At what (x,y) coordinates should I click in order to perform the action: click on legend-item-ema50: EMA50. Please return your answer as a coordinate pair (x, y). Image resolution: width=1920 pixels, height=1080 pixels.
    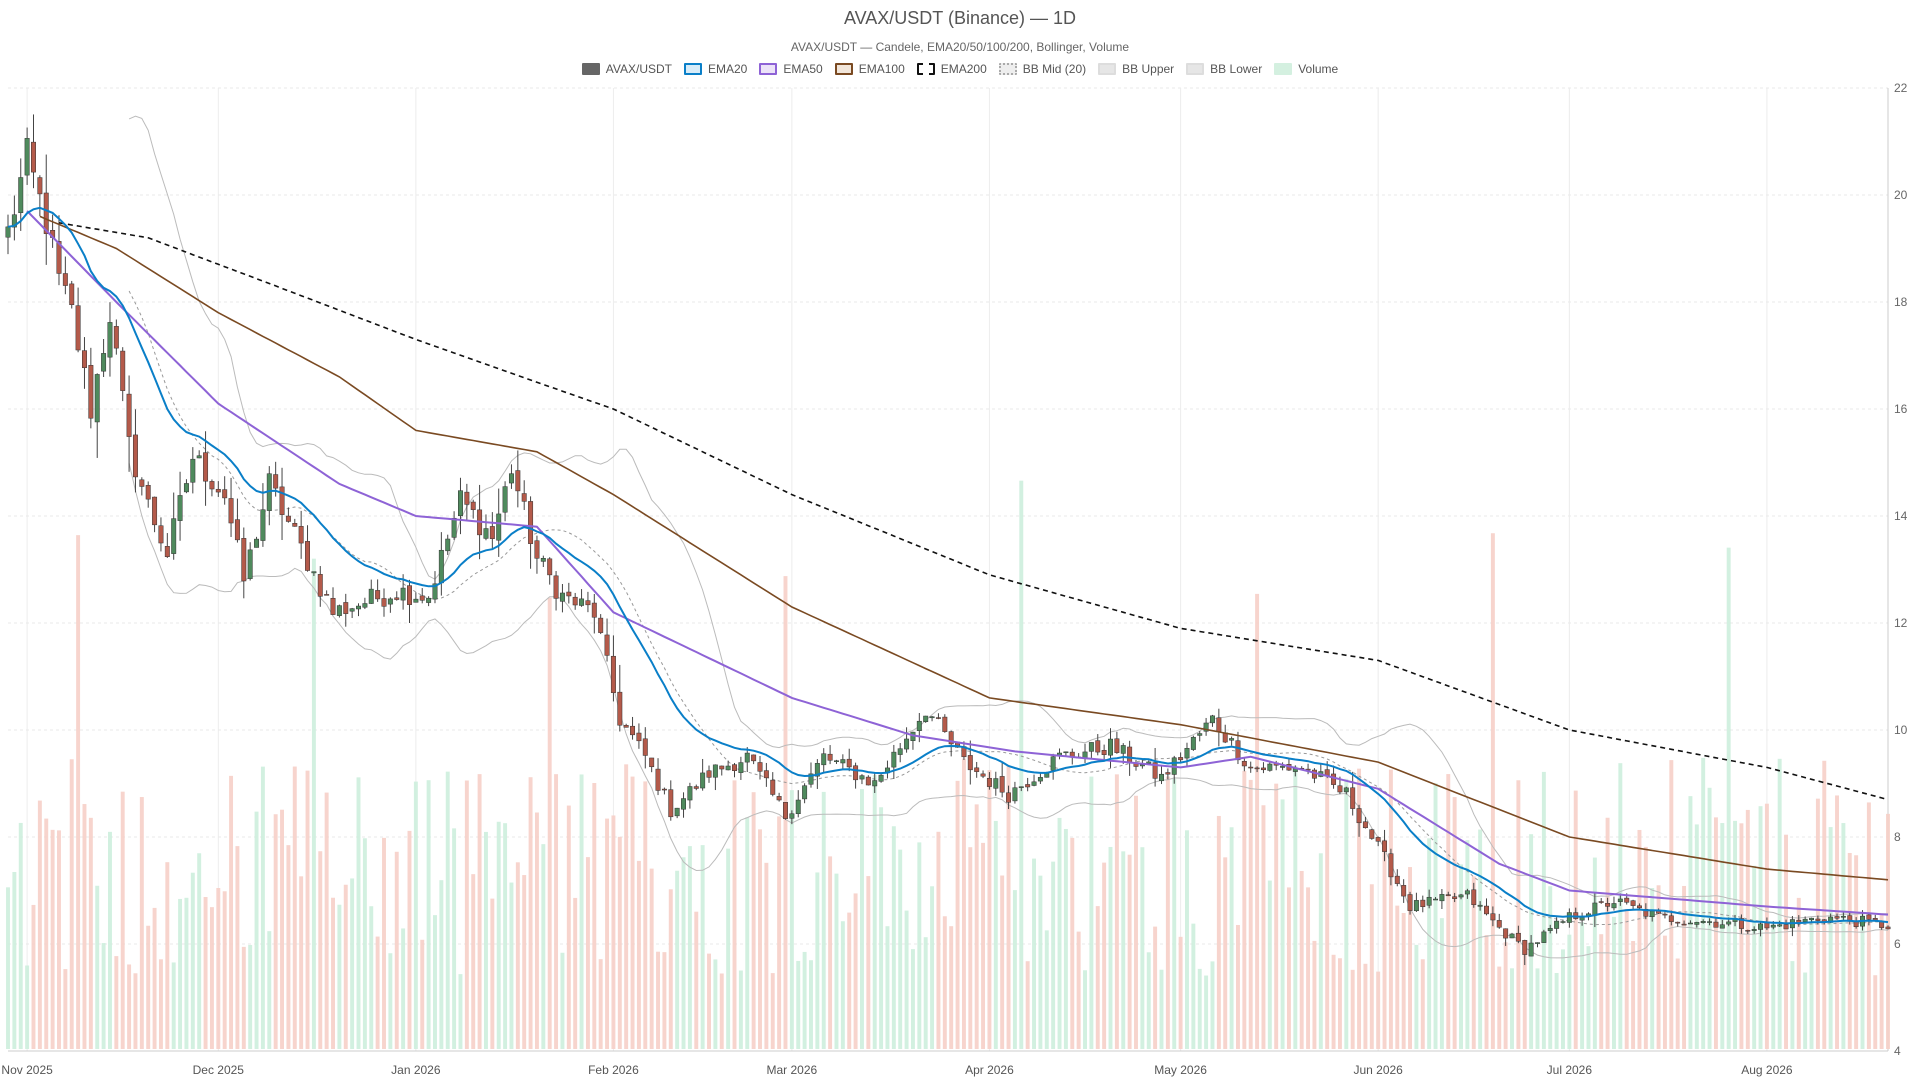
    Looking at the image, I should click on (791, 69).